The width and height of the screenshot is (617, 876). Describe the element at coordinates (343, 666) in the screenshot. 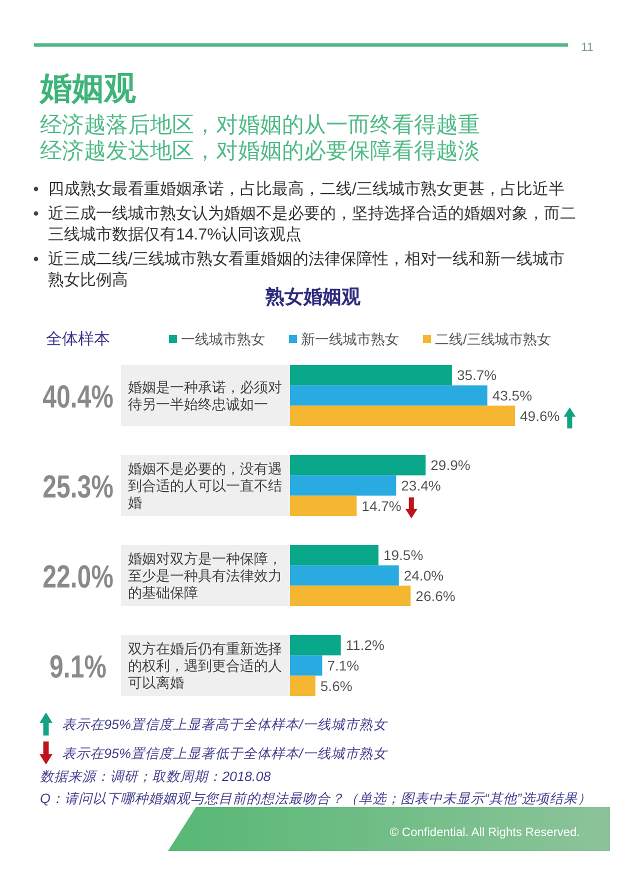

I see `data-label: 7.1%` at that location.